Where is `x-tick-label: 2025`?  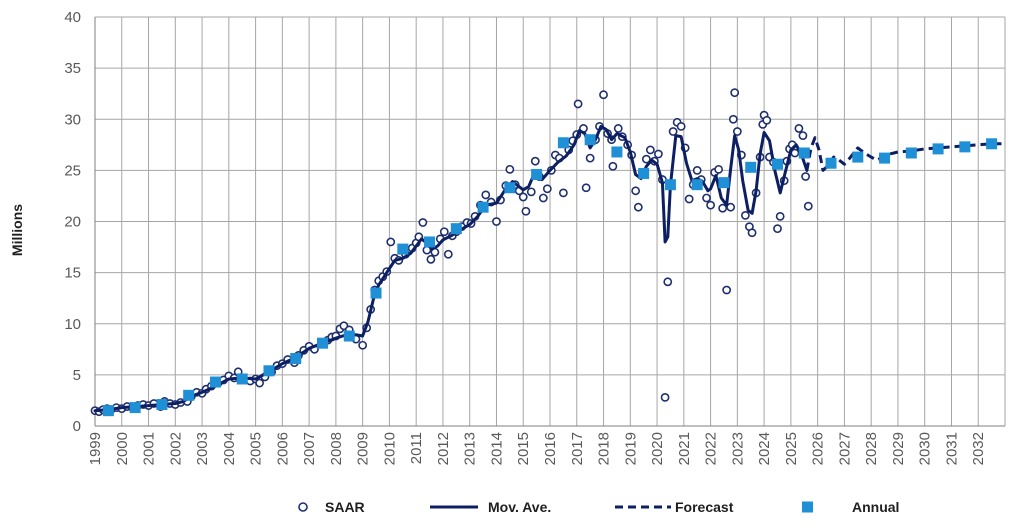 x-tick-label: 2025 is located at coordinates (791, 448).